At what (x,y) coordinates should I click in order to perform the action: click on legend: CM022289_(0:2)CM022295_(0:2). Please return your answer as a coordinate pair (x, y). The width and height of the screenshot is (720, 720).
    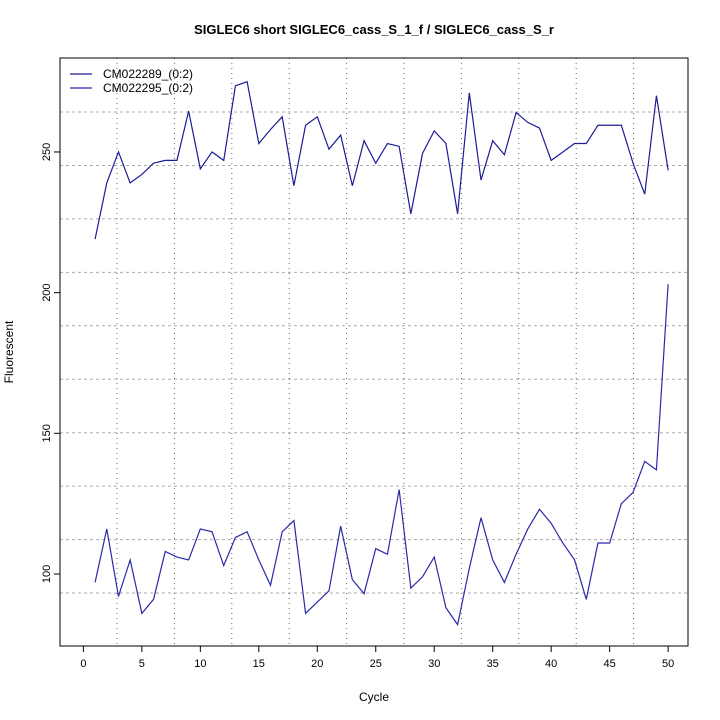
    Looking at the image, I should click on (131, 81).